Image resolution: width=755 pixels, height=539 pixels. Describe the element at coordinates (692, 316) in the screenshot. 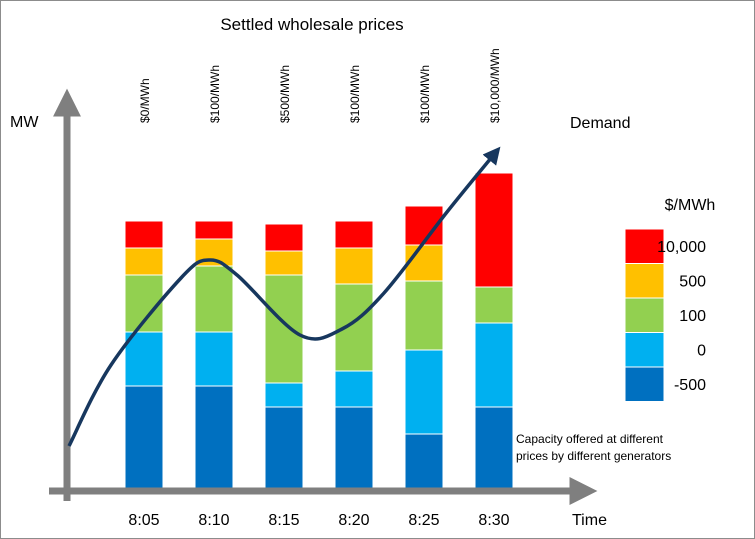

I see `legend-label: 100` at that location.